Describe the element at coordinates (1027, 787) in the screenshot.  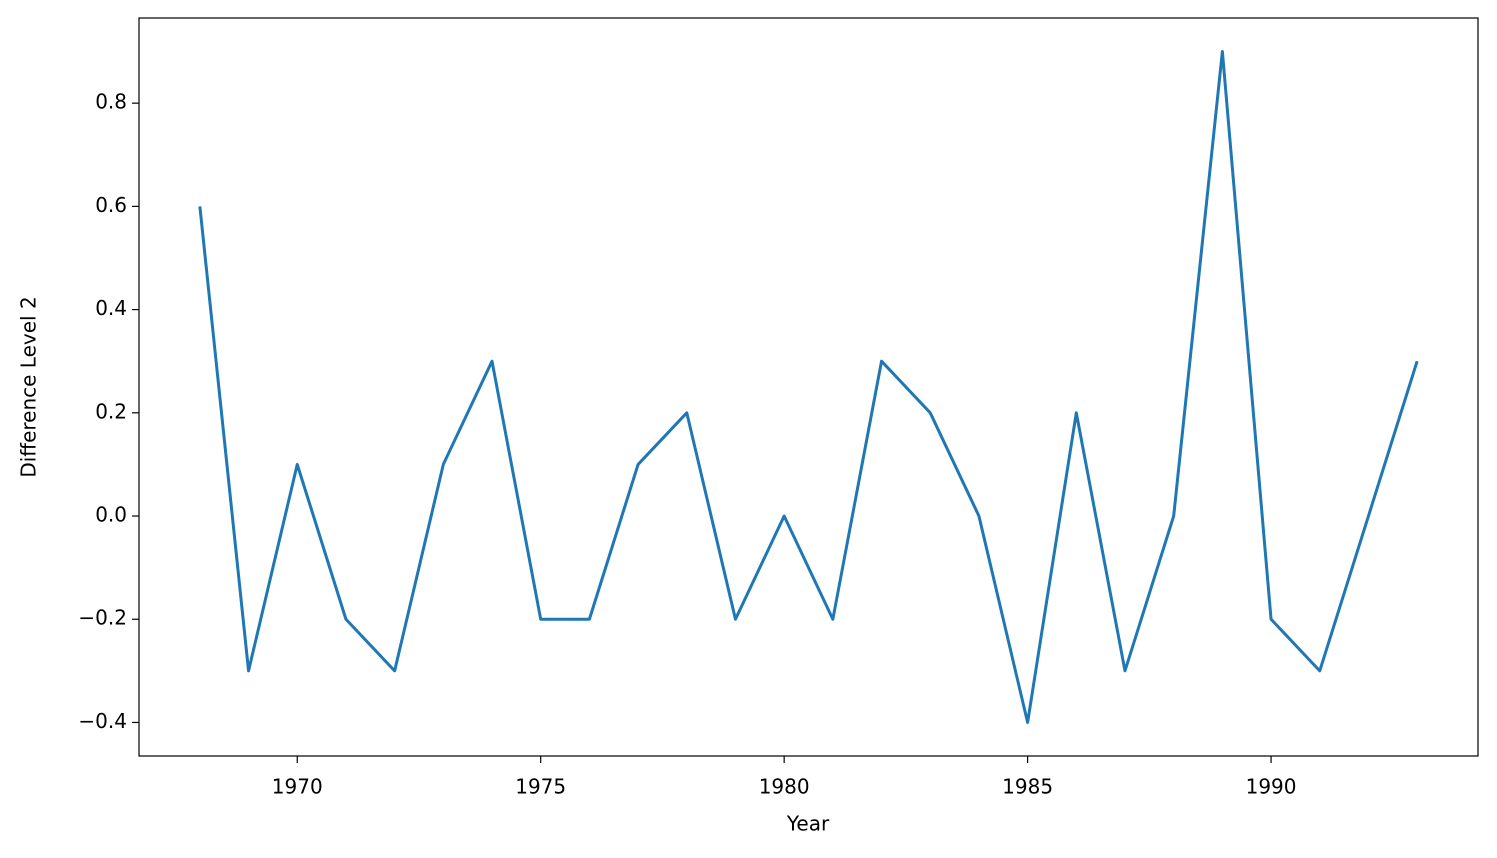
I see `x-tick-label: 1985` at that location.